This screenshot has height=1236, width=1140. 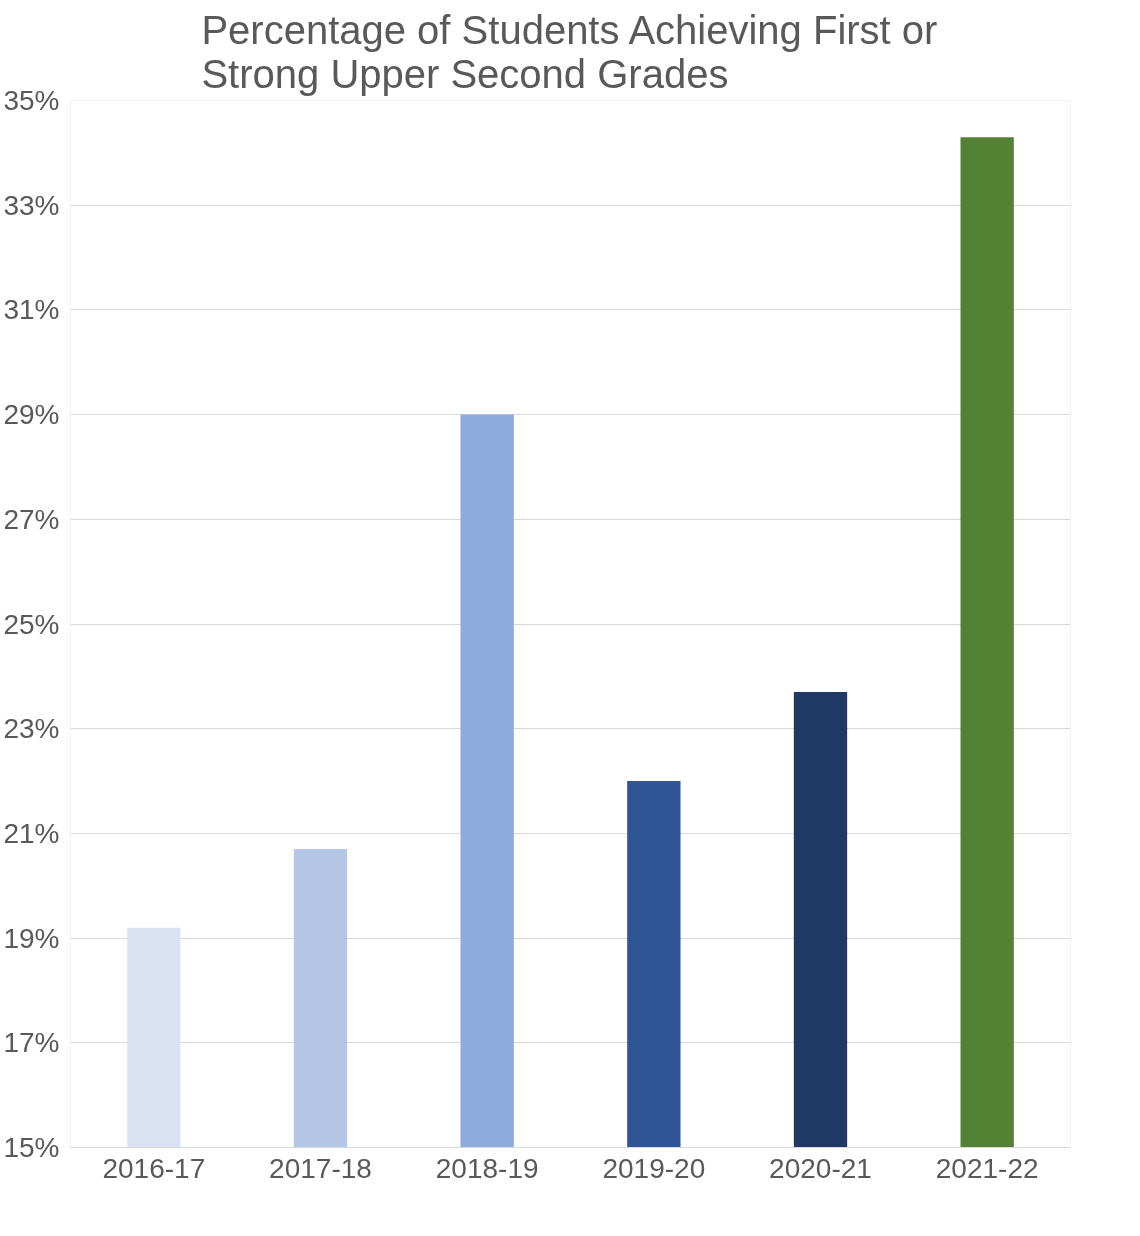 What do you see at coordinates (31, 100) in the screenshot?
I see `y-tick-label: 35%` at bounding box center [31, 100].